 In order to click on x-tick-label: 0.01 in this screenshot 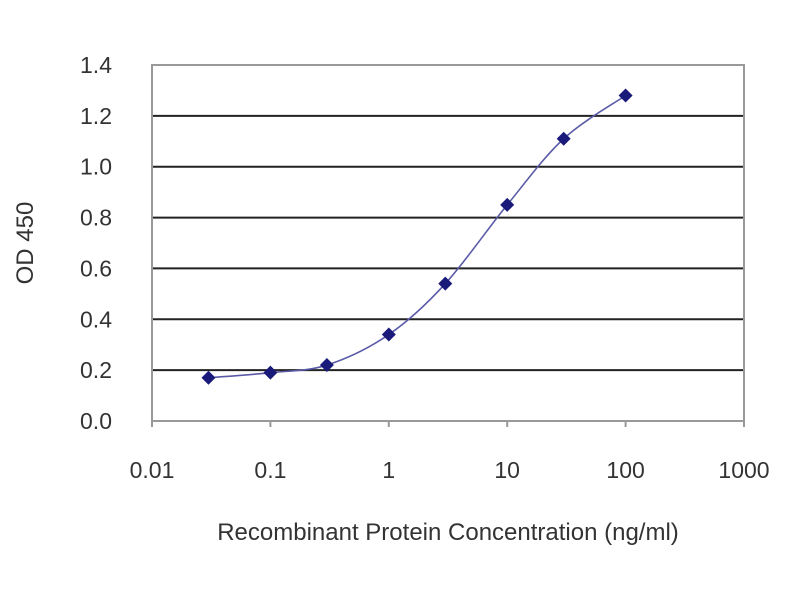, I will do `click(152, 470)`.